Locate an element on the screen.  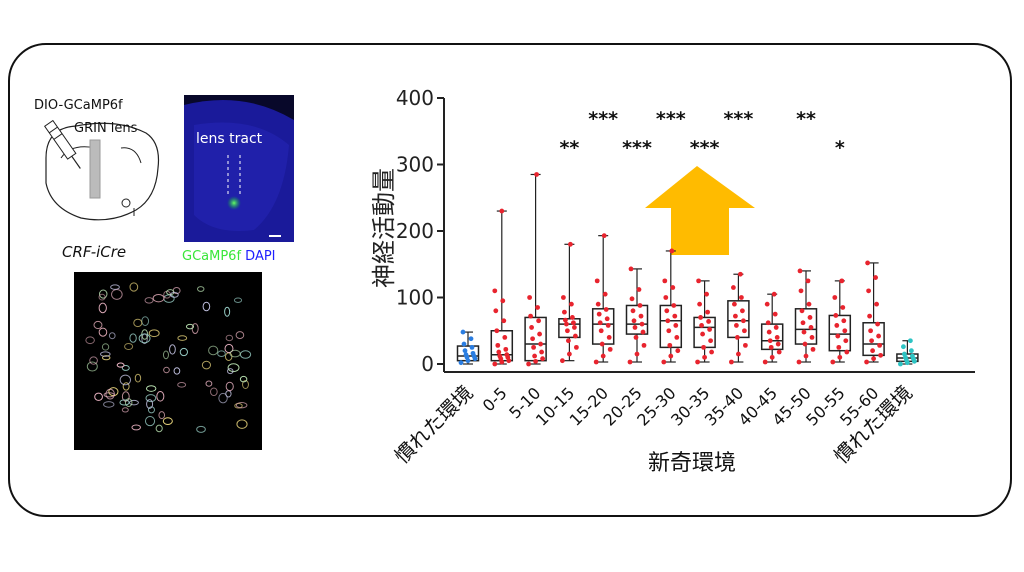
significance-mark: *** is located at coordinates (738, 119).